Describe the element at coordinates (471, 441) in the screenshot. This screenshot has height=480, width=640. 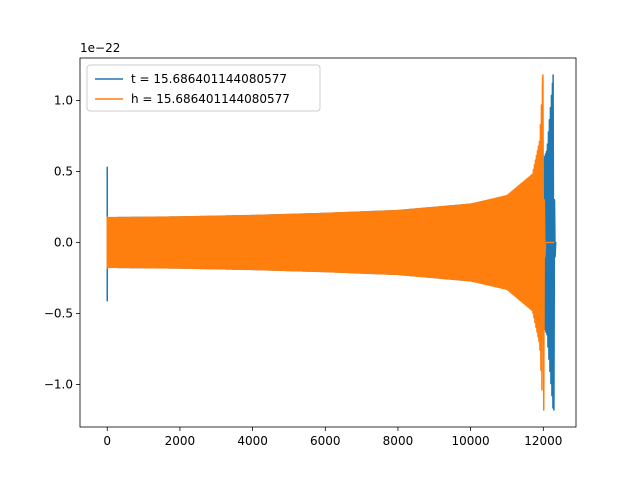
I see `x-tick-label: 10000` at that location.